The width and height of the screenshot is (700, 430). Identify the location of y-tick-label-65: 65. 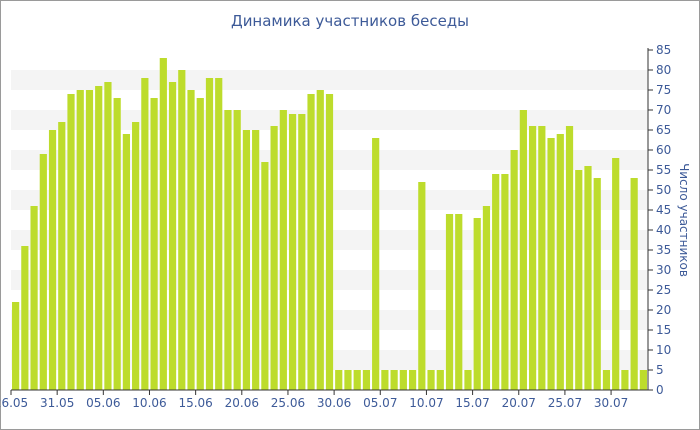
(663, 130).